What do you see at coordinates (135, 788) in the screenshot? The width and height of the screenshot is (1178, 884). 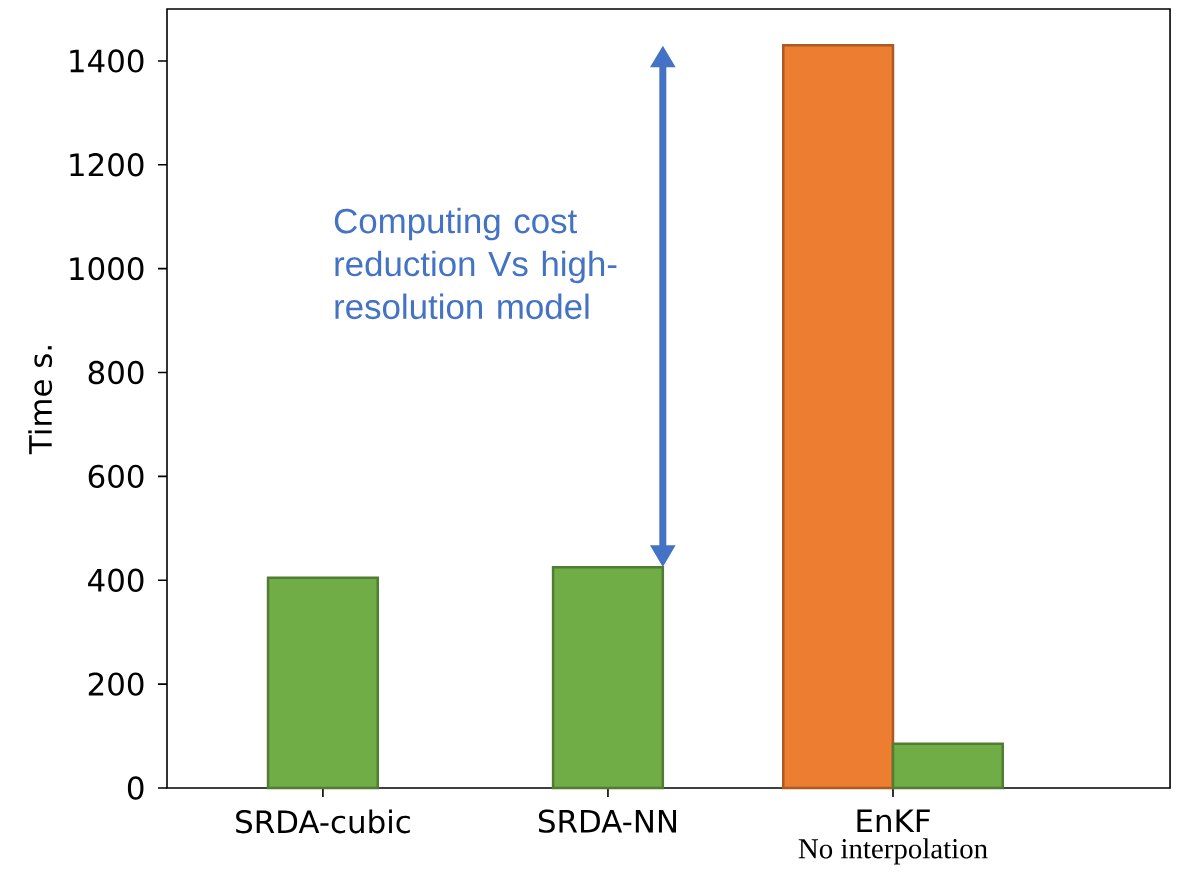 I see `y-tick-label: 0` at bounding box center [135, 788].